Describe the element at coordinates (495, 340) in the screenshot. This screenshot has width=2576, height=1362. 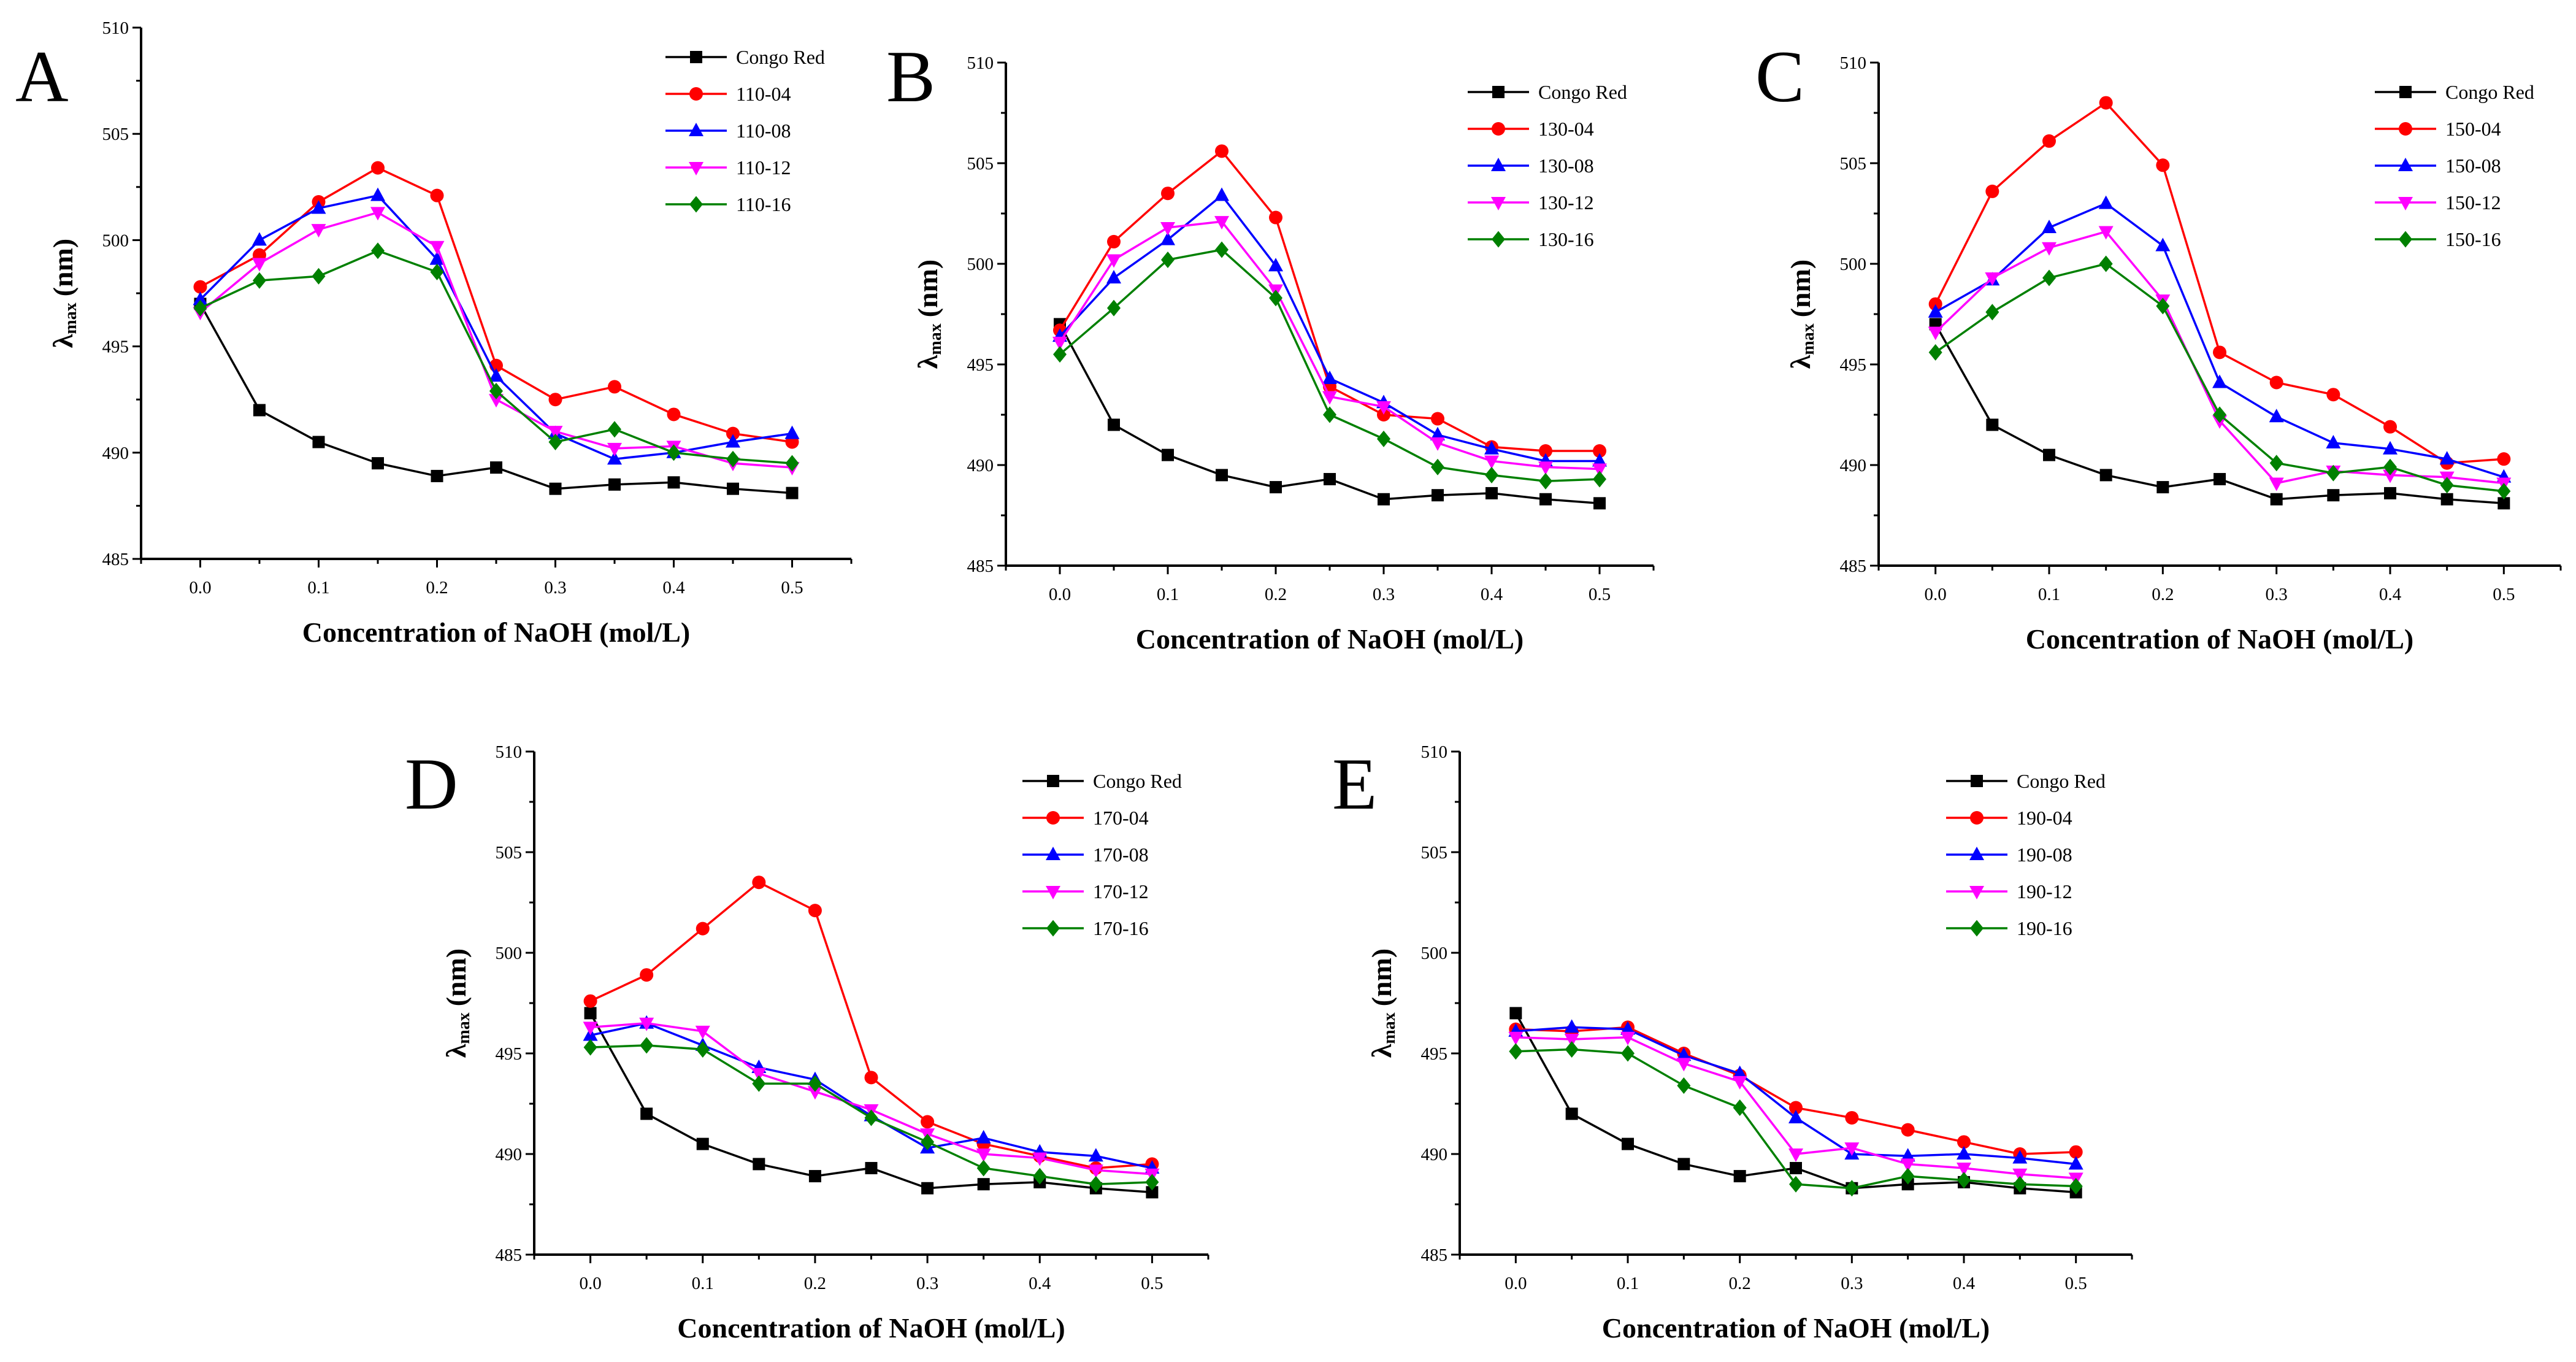
I see `series-line` at that location.